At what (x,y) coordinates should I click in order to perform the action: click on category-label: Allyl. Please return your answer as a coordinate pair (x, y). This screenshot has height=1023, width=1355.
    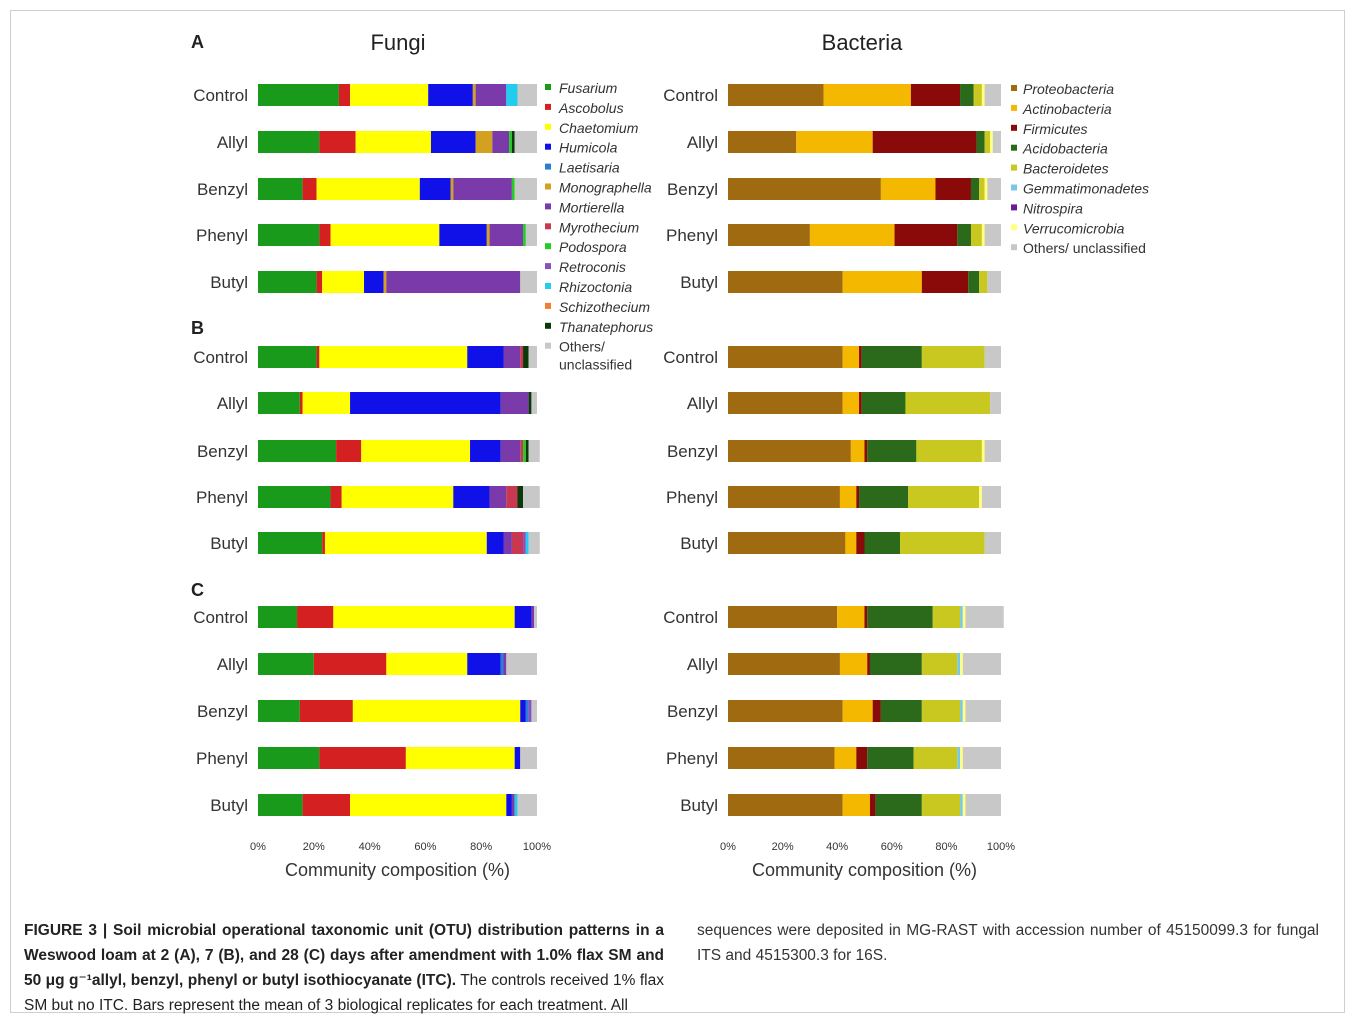
    Looking at the image, I should click on (702, 664).